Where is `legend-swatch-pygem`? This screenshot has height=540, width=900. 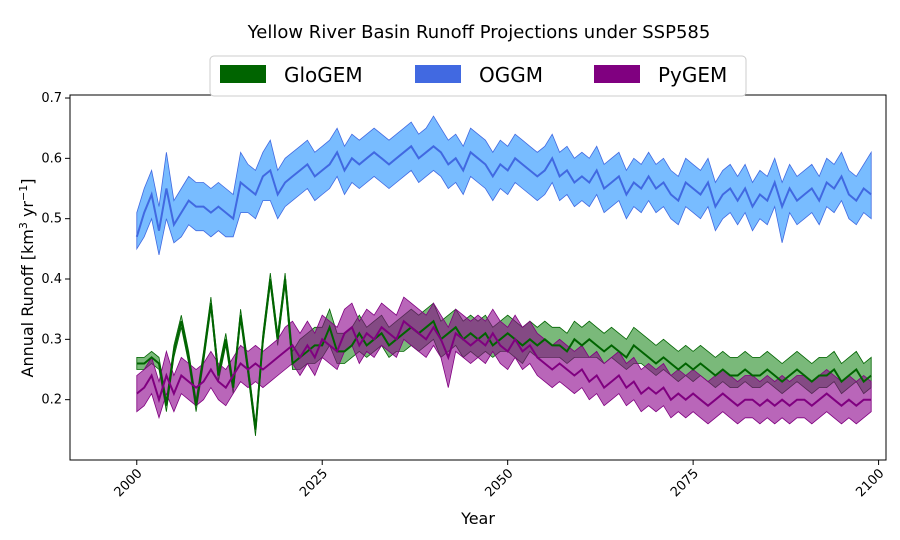
legend-swatch-pygem is located at coordinates (617, 74).